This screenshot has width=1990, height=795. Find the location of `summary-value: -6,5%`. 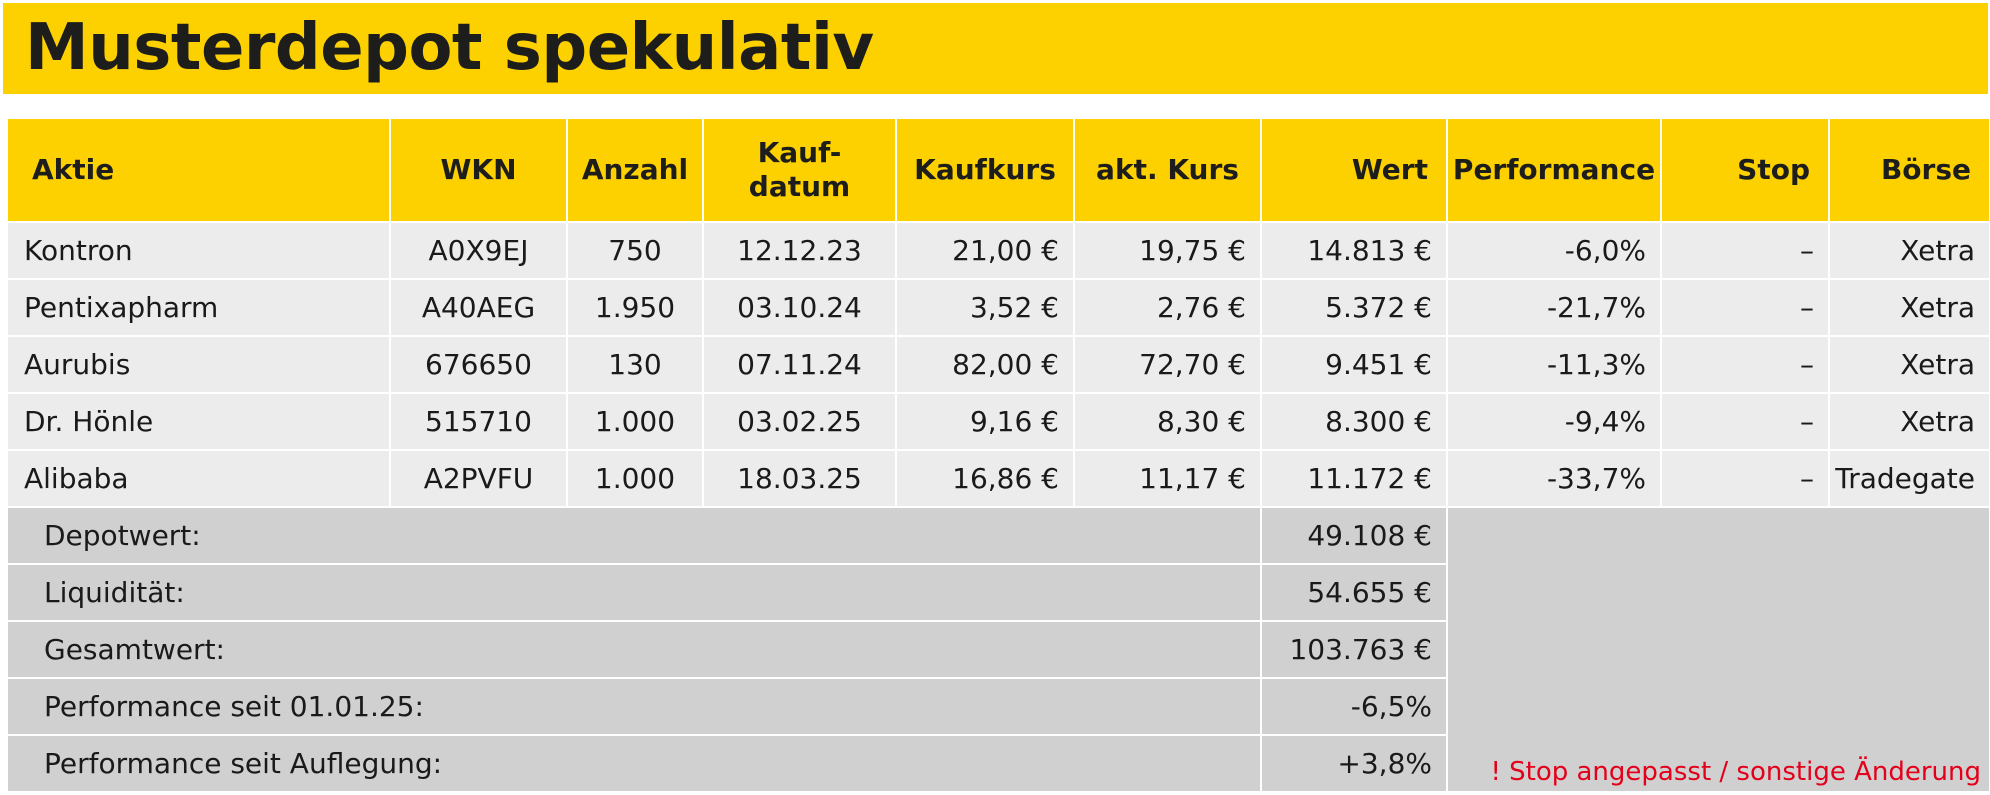

summary-value: -6,5% is located at coordinates (1354, 706).